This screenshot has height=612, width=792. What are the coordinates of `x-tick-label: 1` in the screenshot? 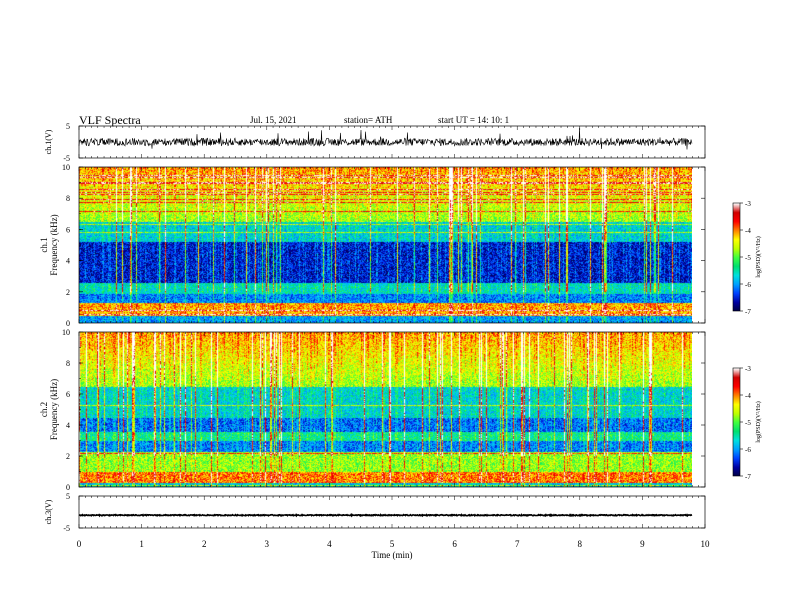 It's located at (141, 544).